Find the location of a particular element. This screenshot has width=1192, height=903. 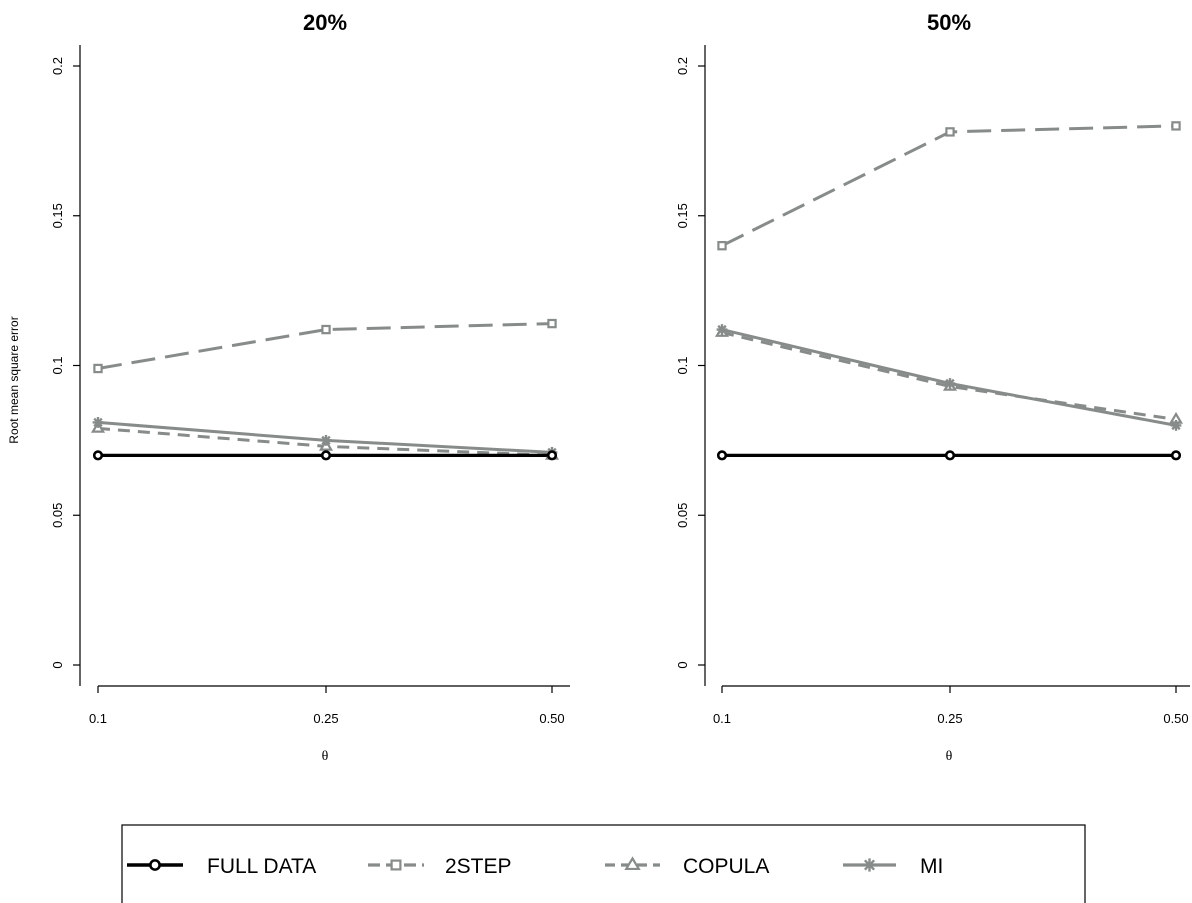

panel-title: 20% is located at coordinates (325, 22).